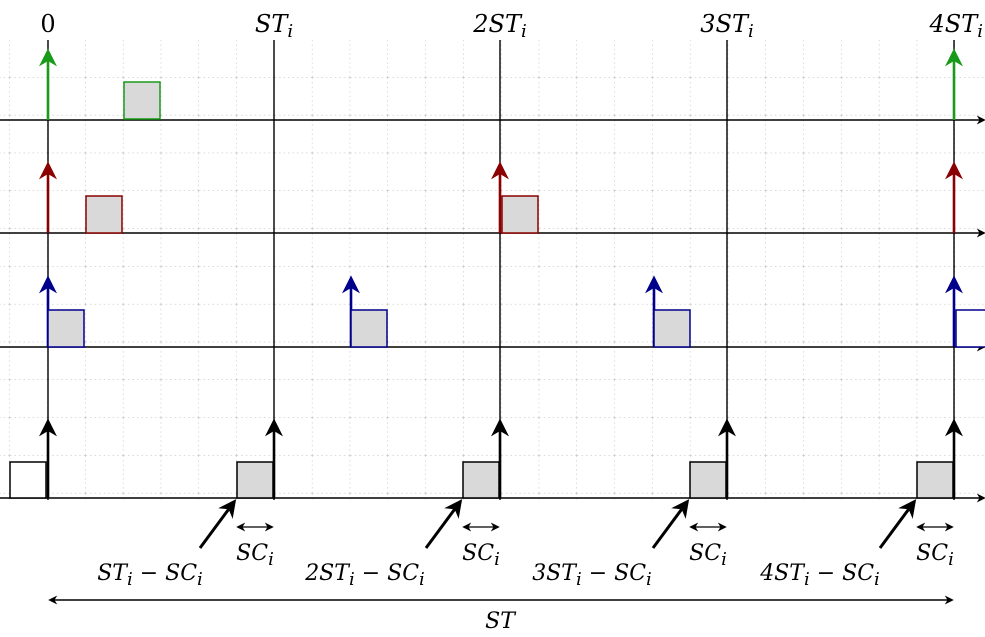 The height and width of the screenshot is (637, 985). What do you see at coordinates (595, 555) in the screenshot?
I see `sc-labels: SCi SCi SCi SCi` at bounding box center [595, 555].